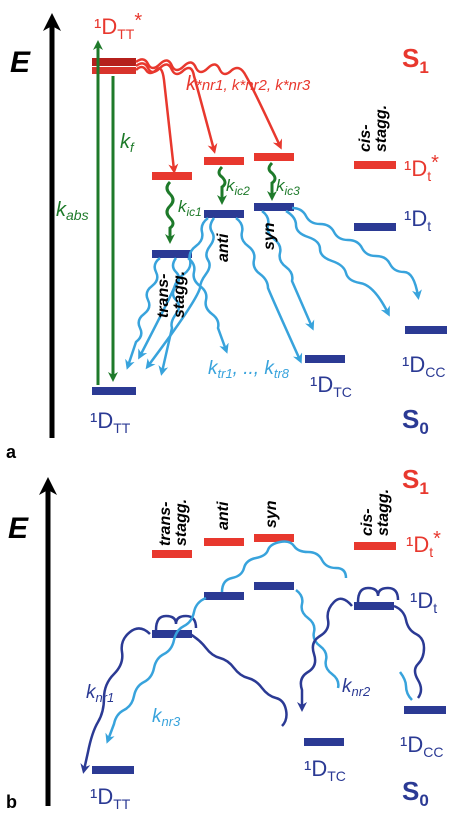  I want to click on label-dcc-b: ¹DCC, so click(421, 746).